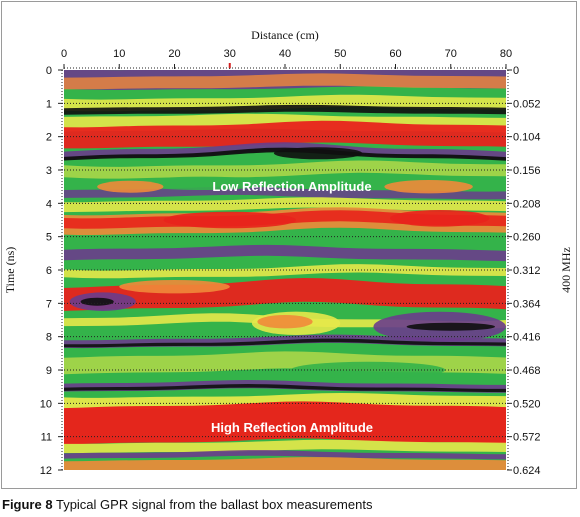 This screenshot has height=517, width=580. I want to click on band-yellow-6ns, so click(285, 271).